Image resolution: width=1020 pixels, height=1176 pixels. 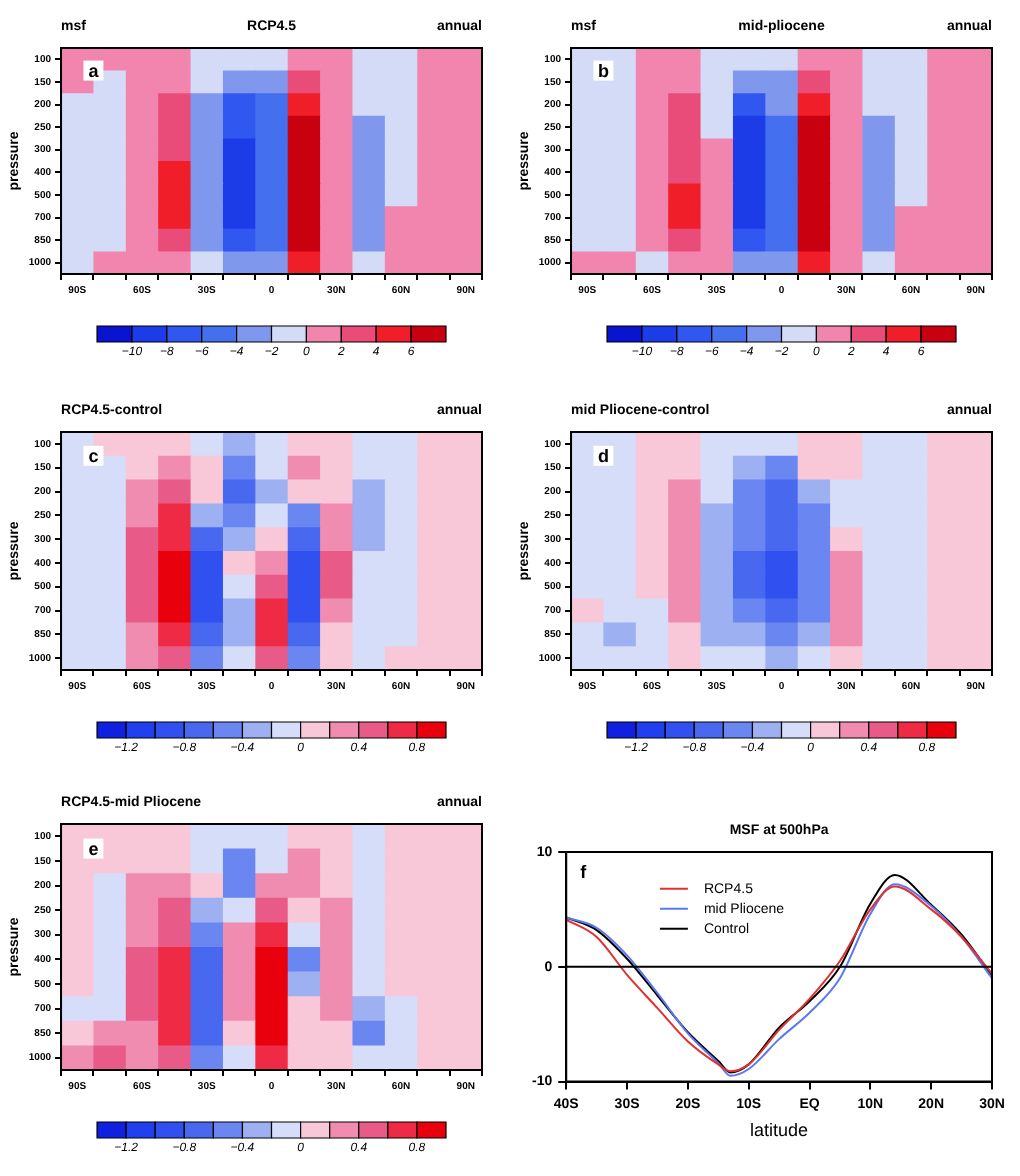 I want to click on annotation: b, so click(x=603, y=70).